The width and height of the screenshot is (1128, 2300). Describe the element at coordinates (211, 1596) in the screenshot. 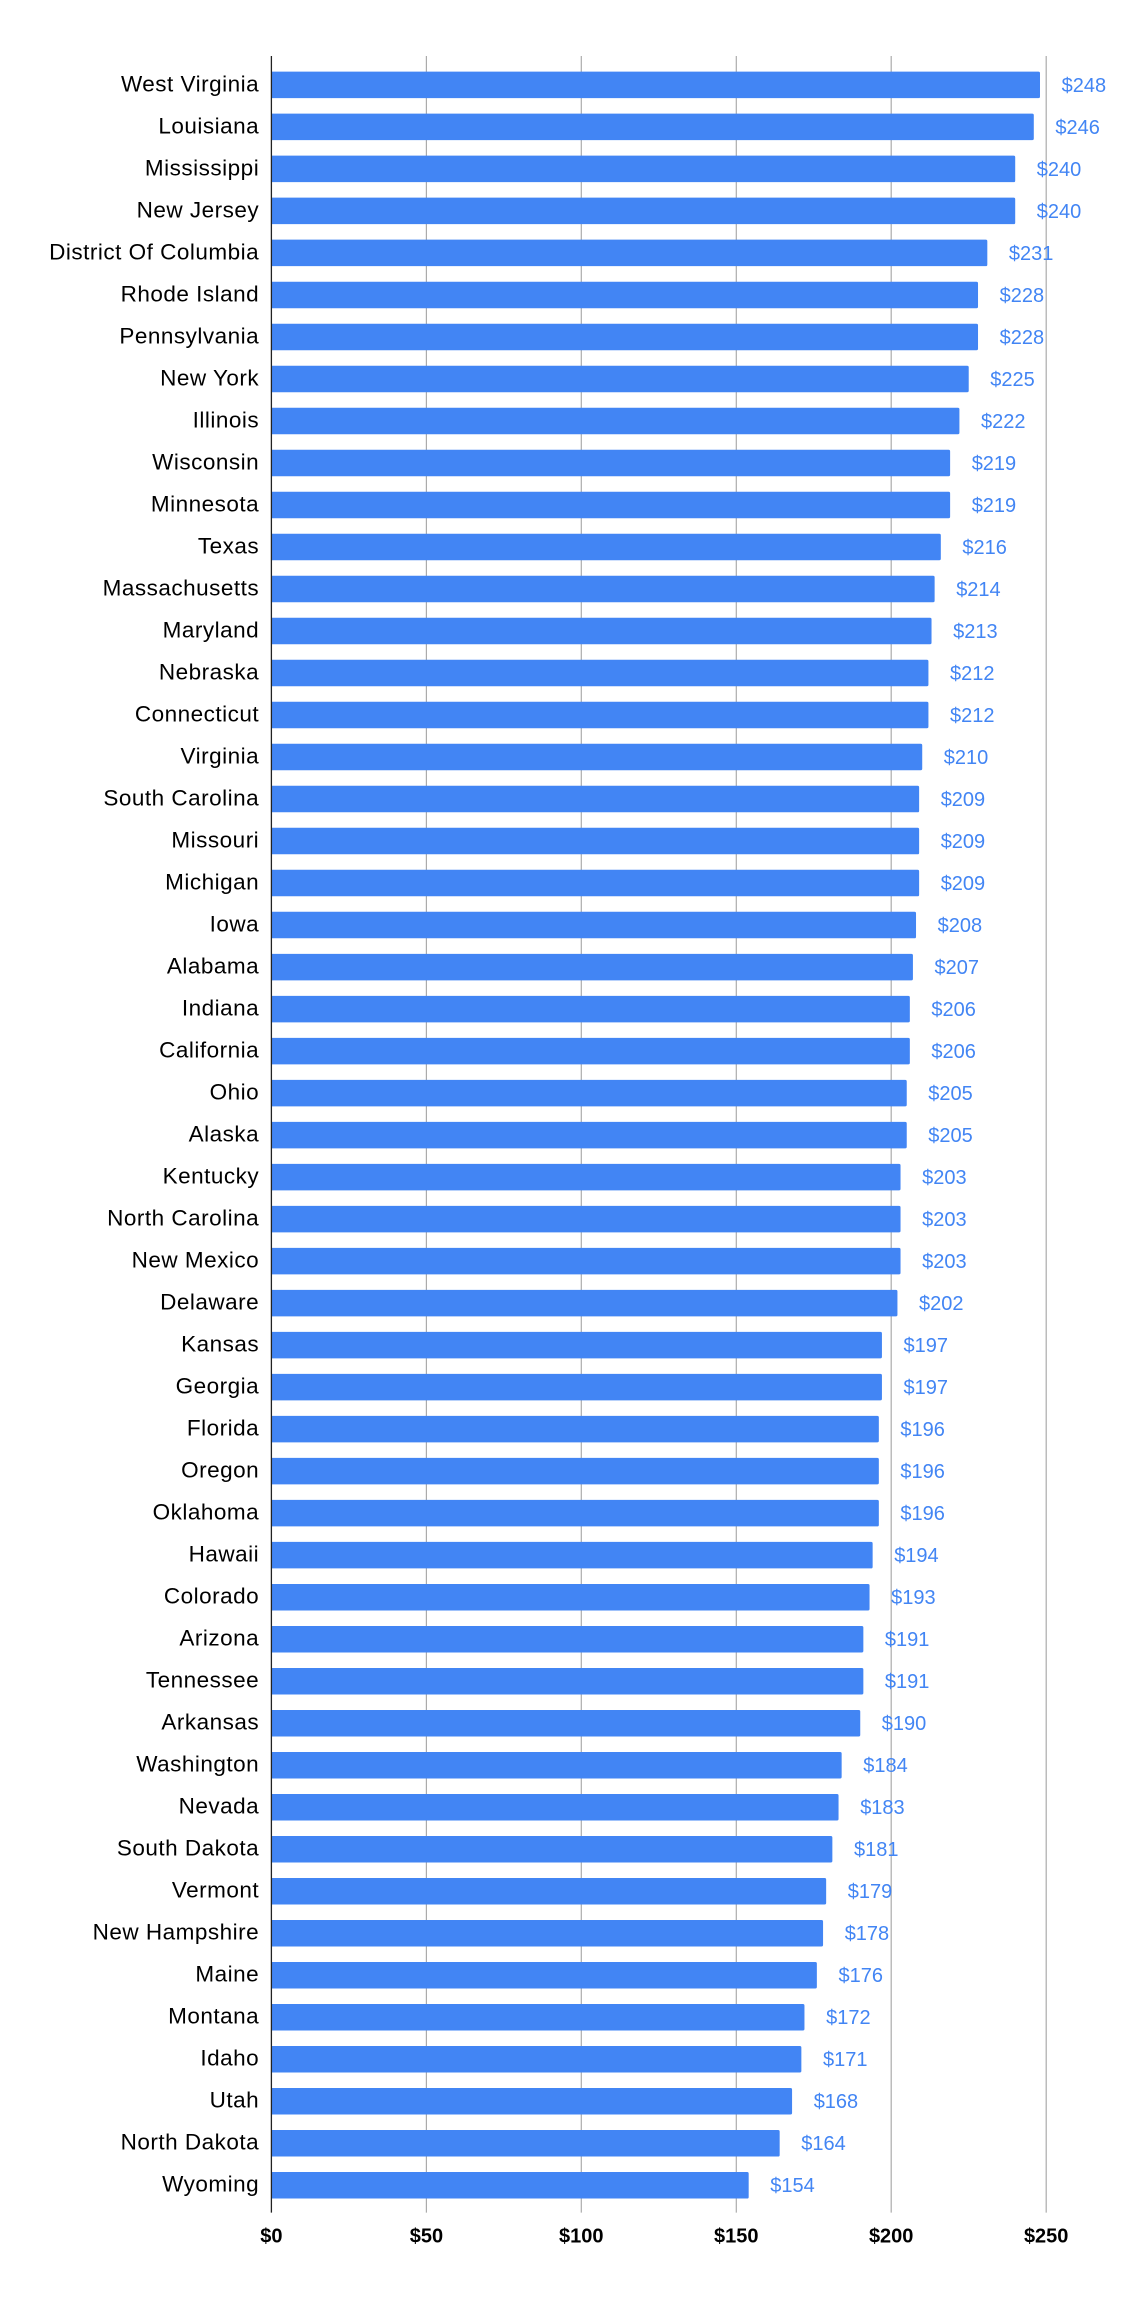

I see `svg-text: Colorado` at that location.